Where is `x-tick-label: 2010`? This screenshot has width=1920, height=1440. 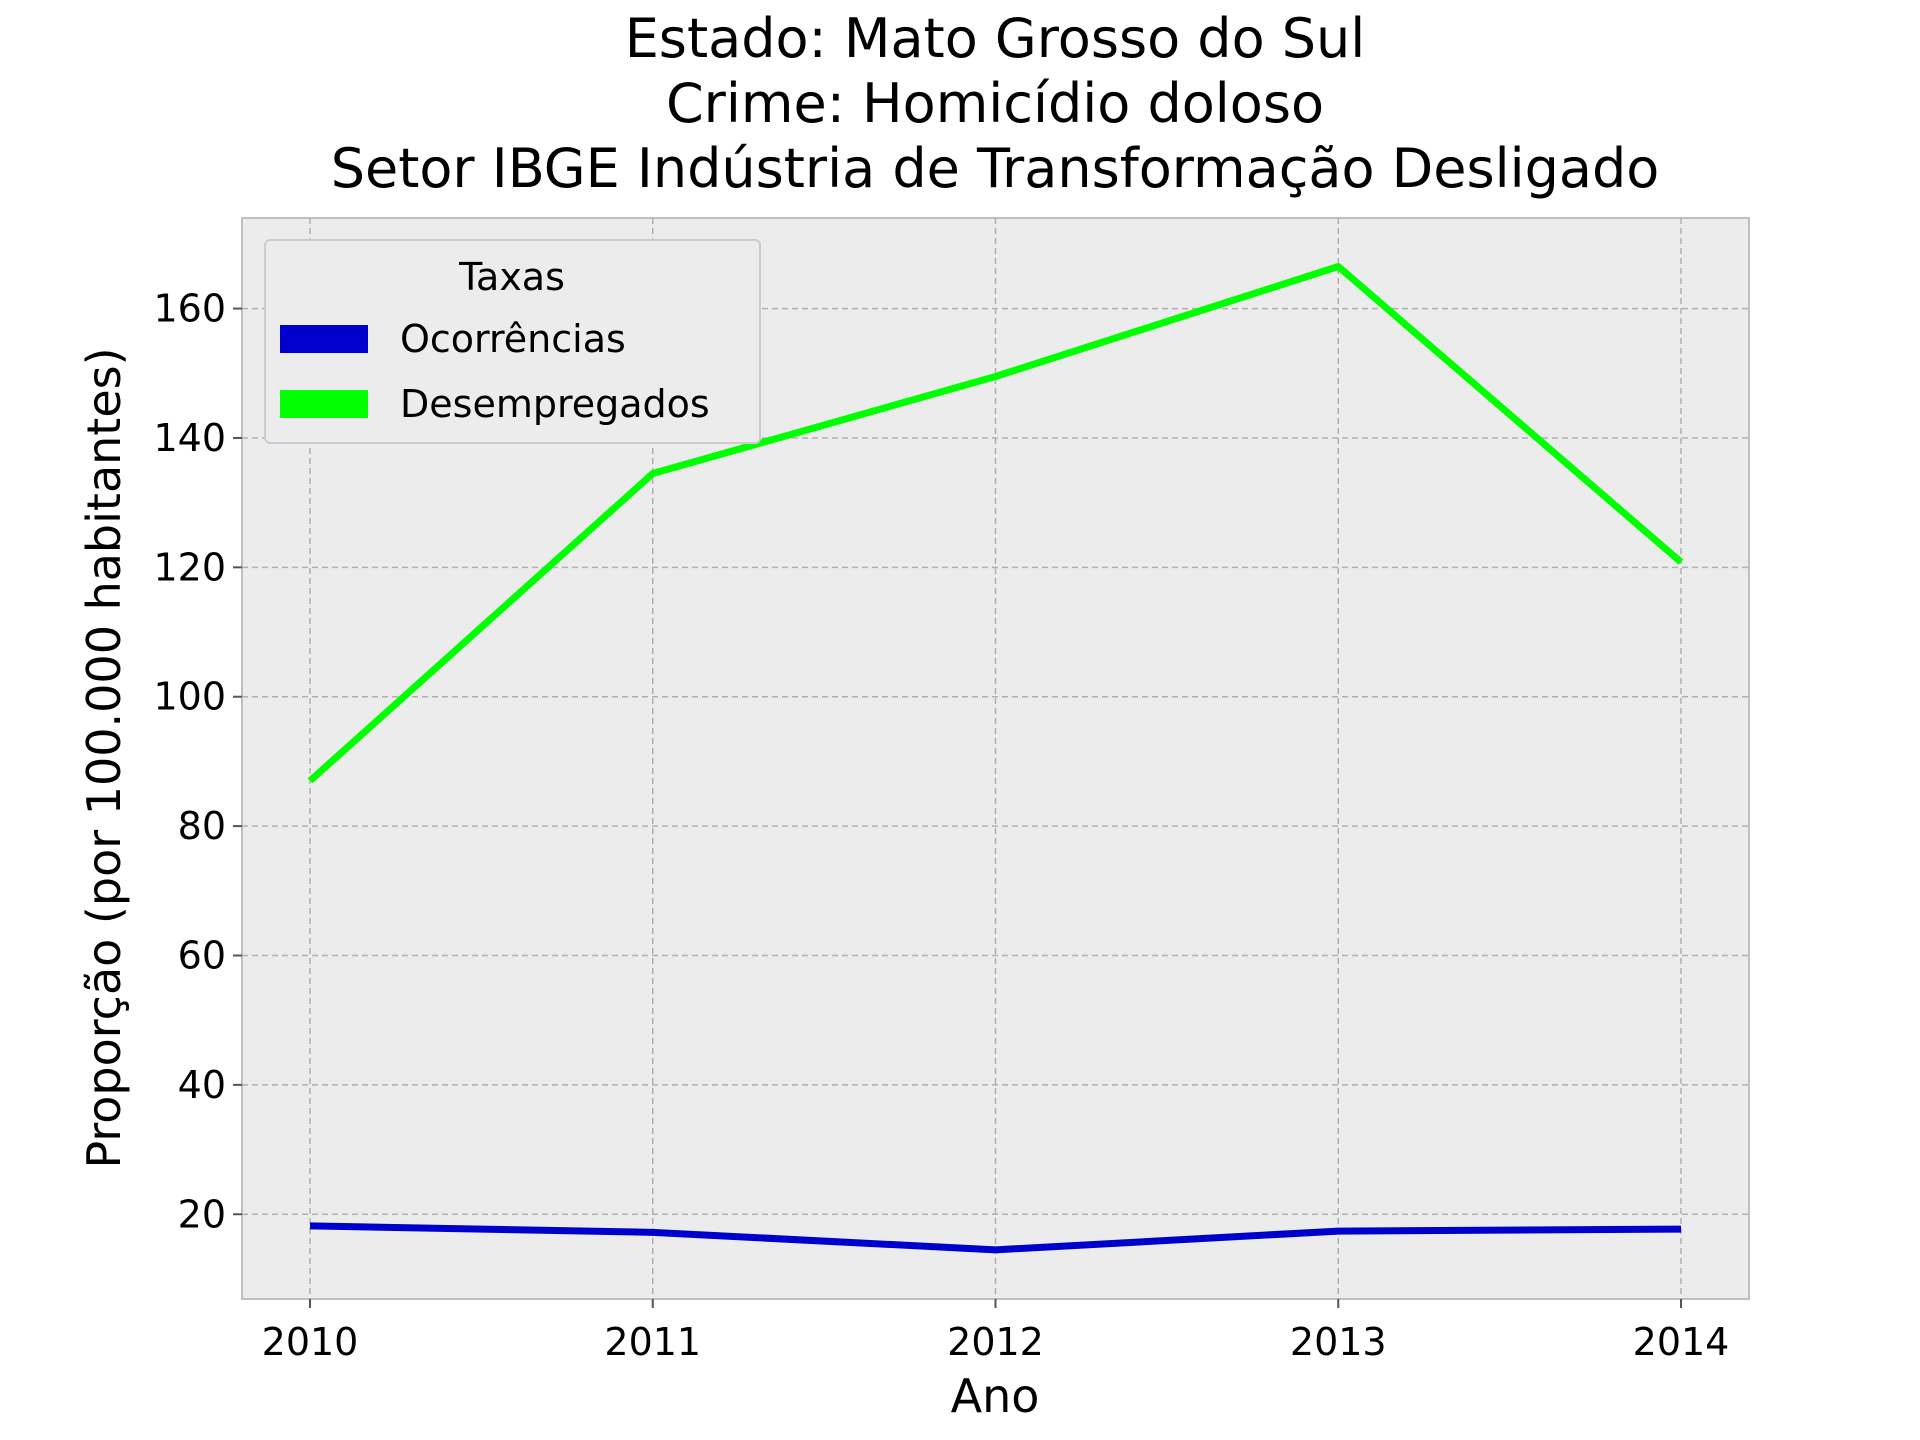 x-tick-label: 2010 is located at coordinates (310, 1342).